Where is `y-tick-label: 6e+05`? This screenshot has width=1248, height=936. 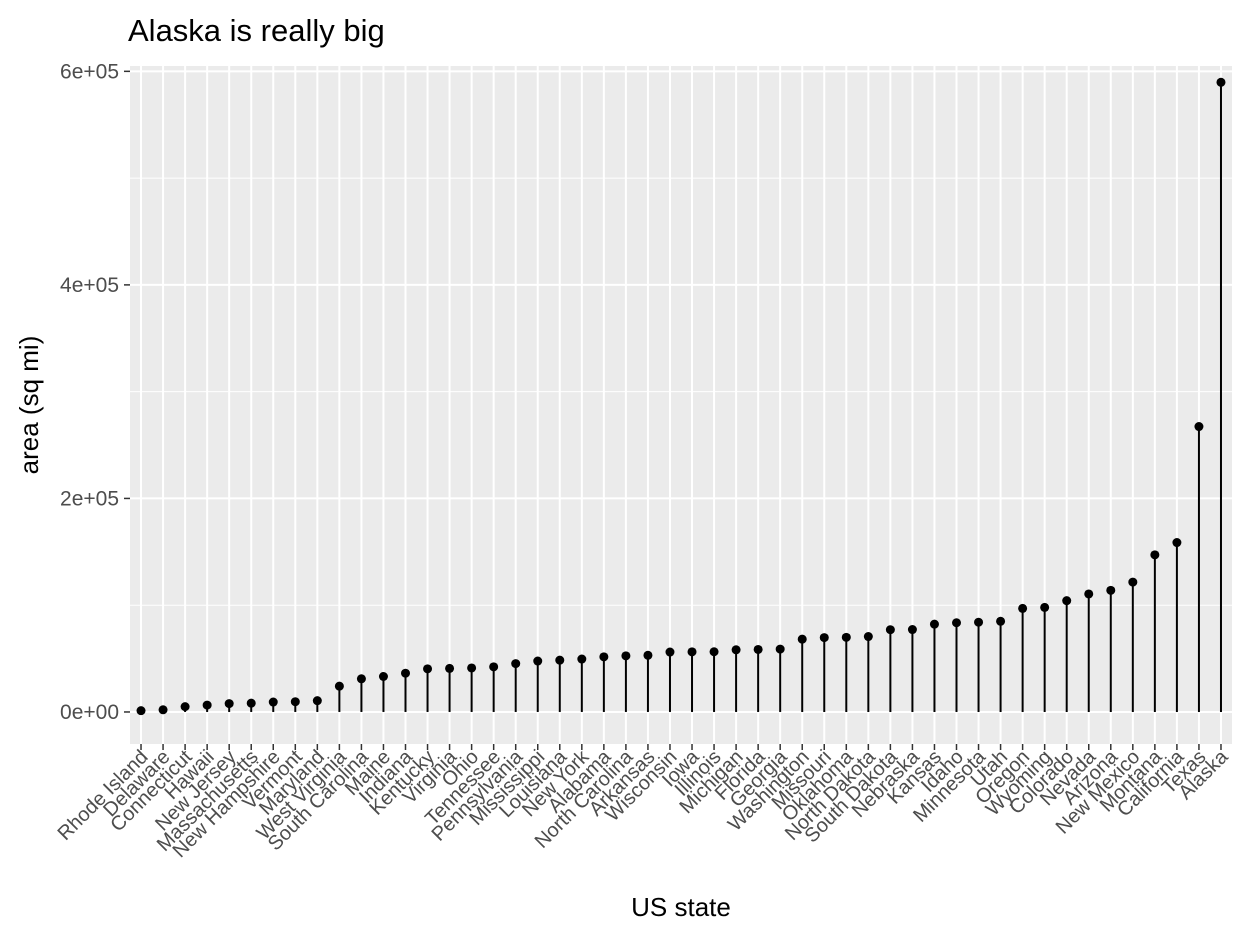
y-tick-label: 6e+05 is located at coordinates (89, 71).